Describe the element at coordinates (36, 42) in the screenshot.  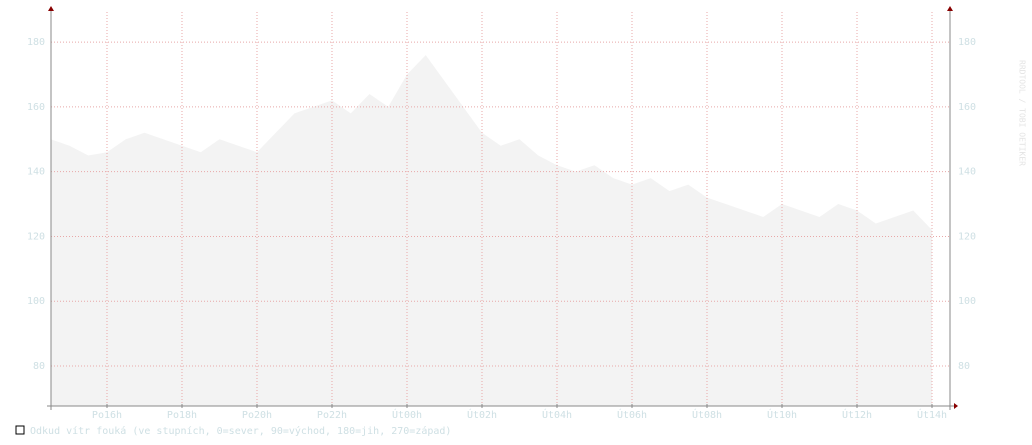
I see `y-tick-label: 180` at that location.